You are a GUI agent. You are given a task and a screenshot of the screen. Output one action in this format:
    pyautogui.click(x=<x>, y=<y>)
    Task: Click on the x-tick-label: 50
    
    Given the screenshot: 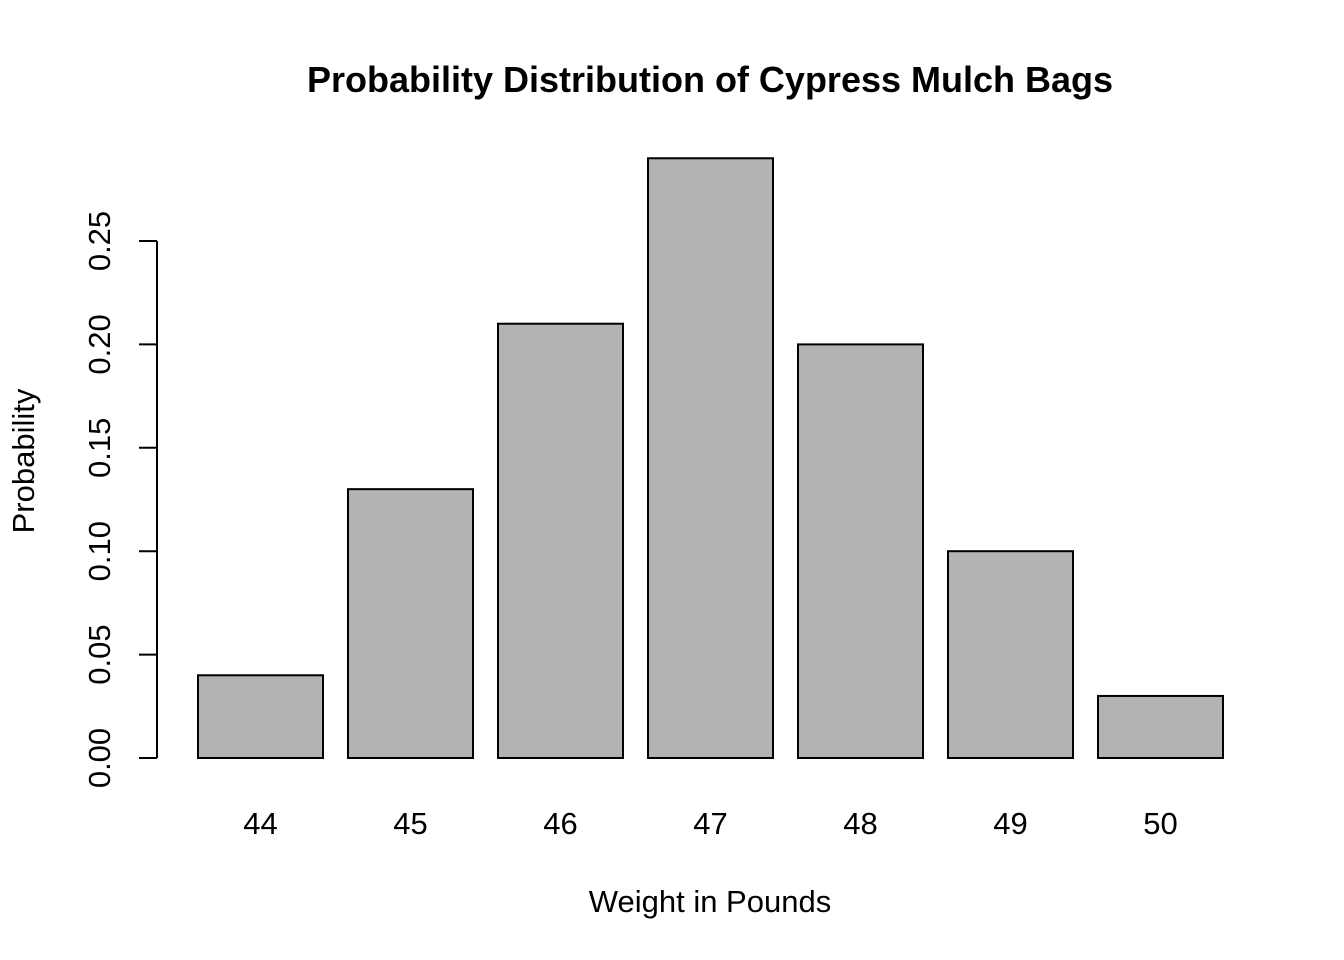 What is the action you would take?
    pyautogui.click(x=1160, y=823)
    